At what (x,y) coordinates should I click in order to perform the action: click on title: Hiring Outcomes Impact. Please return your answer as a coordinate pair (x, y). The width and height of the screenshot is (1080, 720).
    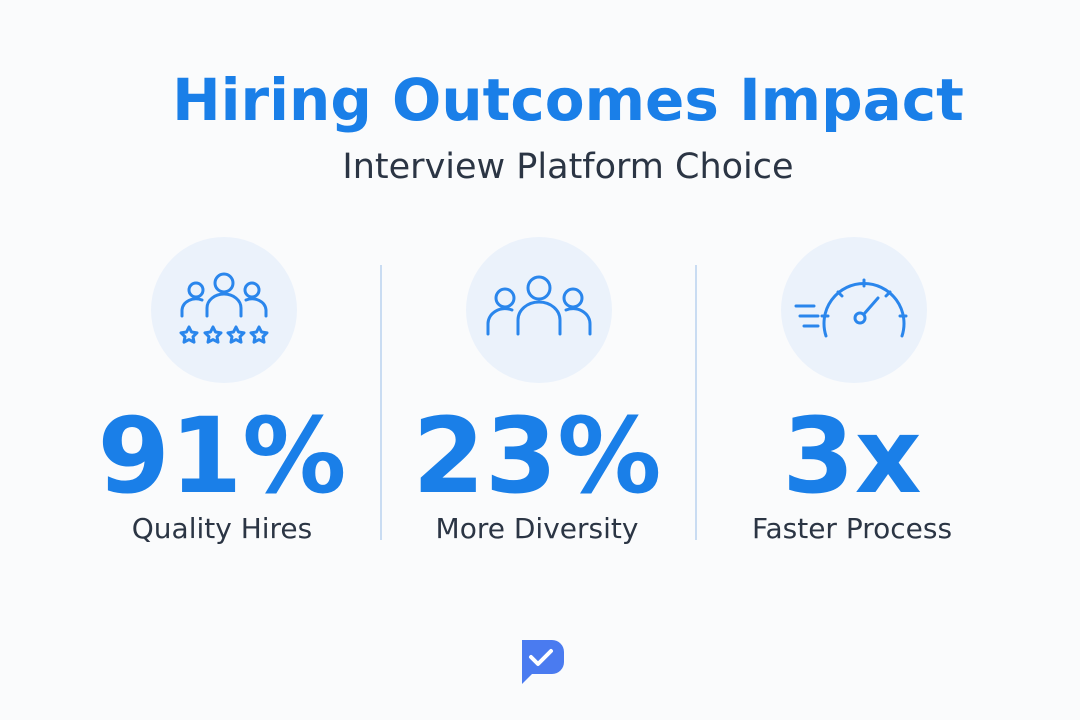
    Looking at the image, I should click on (568, 100).